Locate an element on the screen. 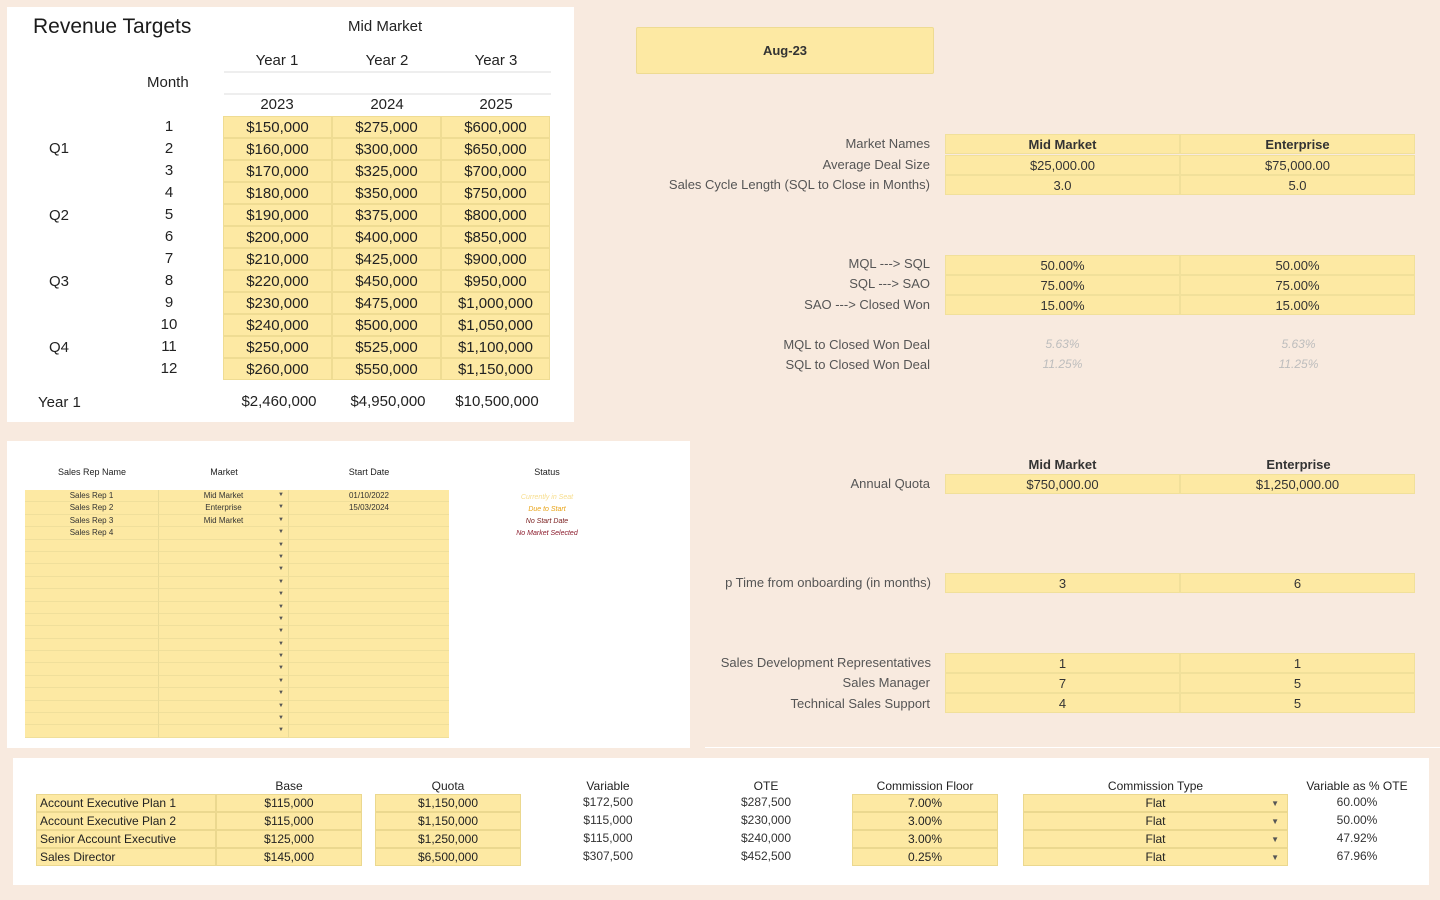  revenue-cell: $525,000 is located at coordinates (386, 347).